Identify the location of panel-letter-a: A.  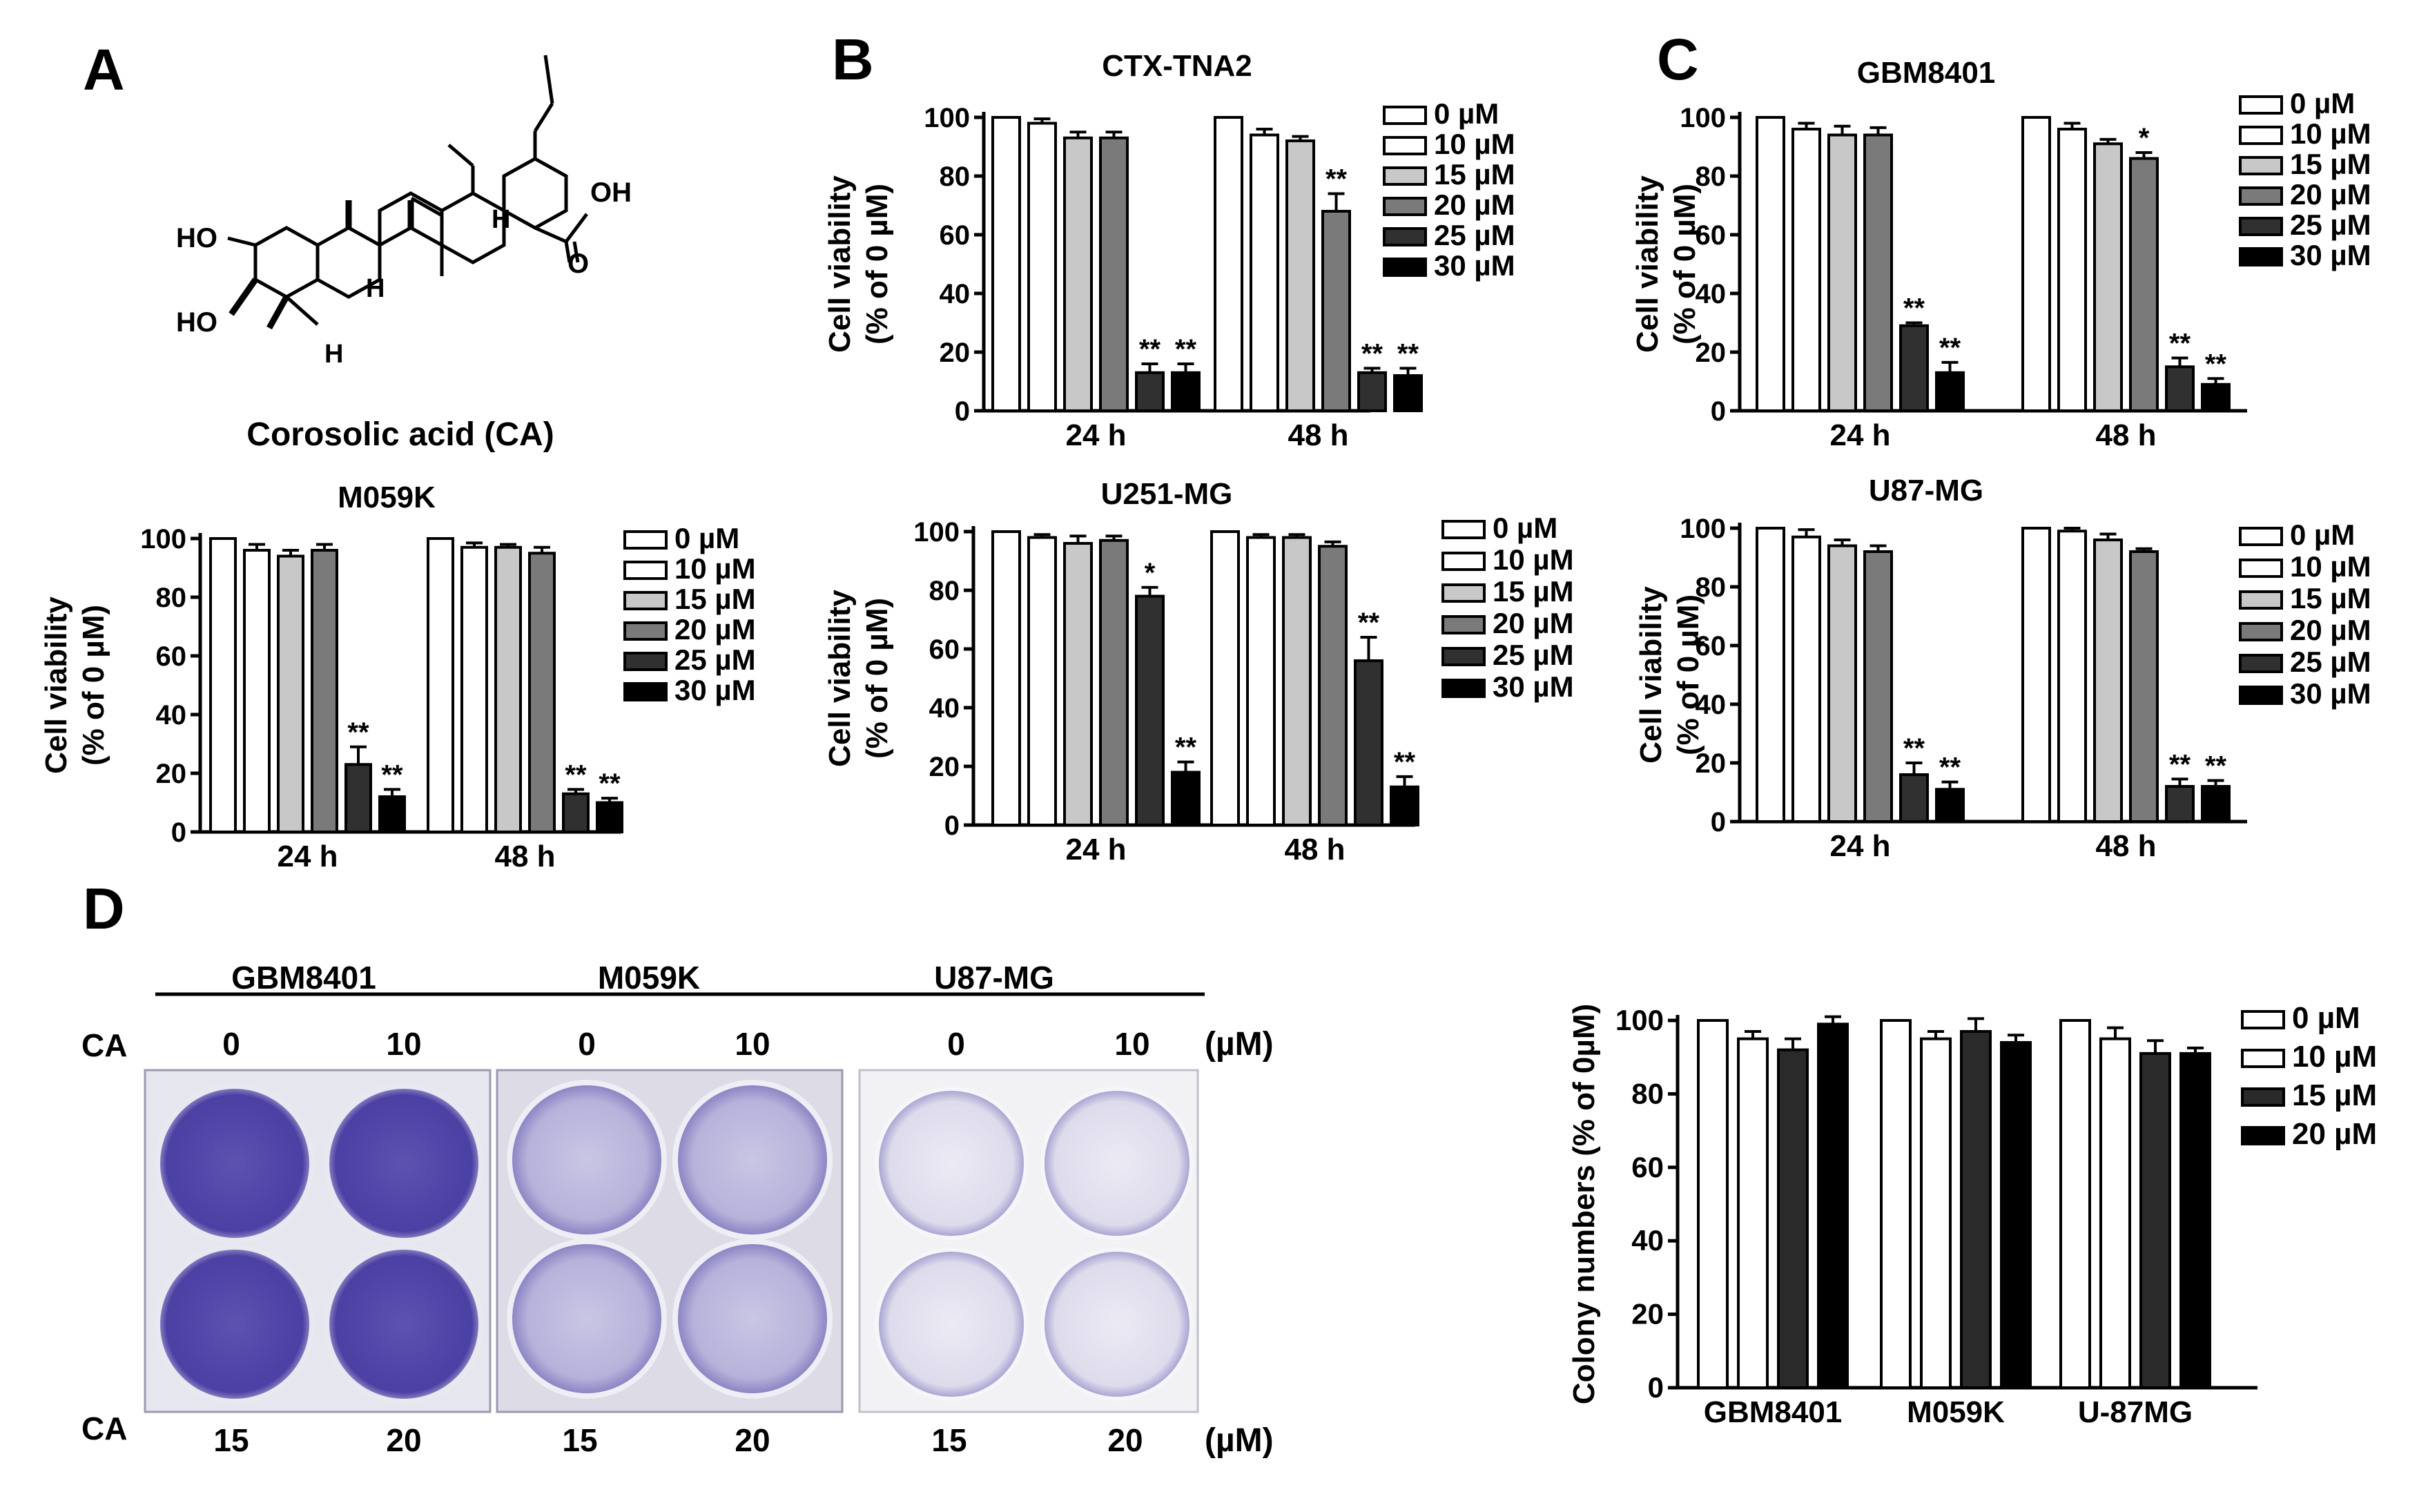
(104, 69).